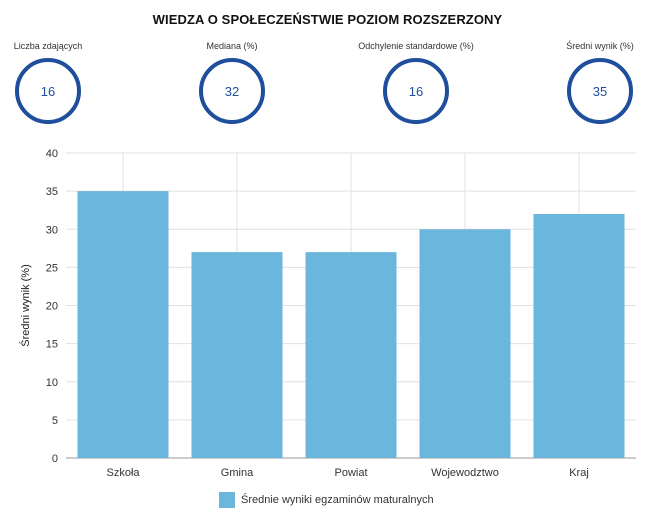  I want to click on y-axis-label: Średni wynik (%), so click(25, 305).